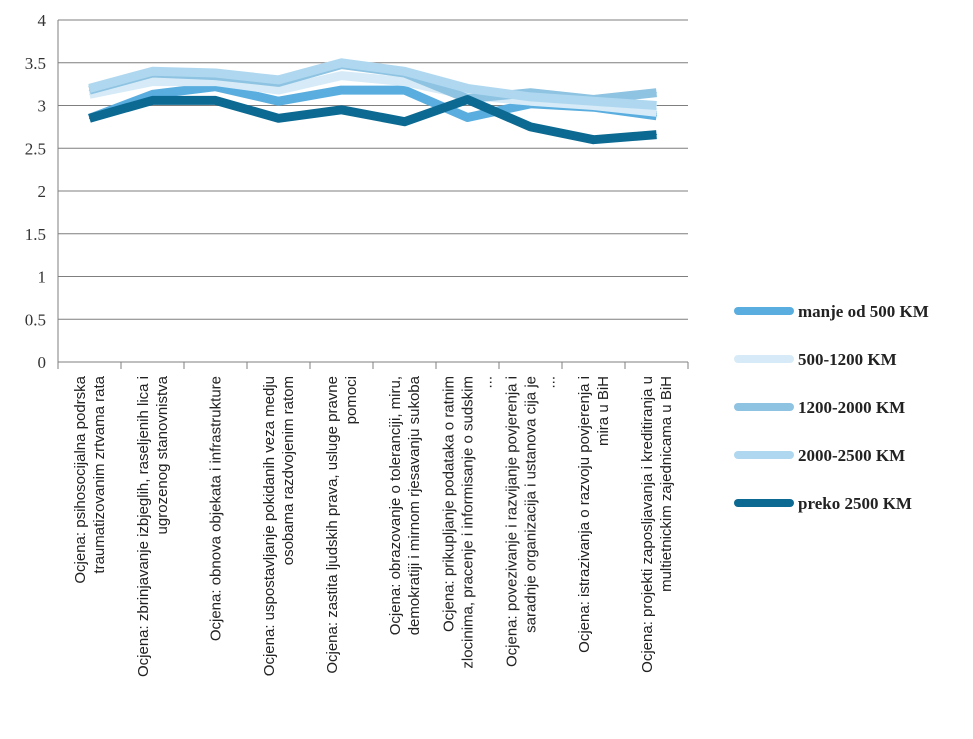  I want to click on y-tick-label: 2, so click(42, 191).